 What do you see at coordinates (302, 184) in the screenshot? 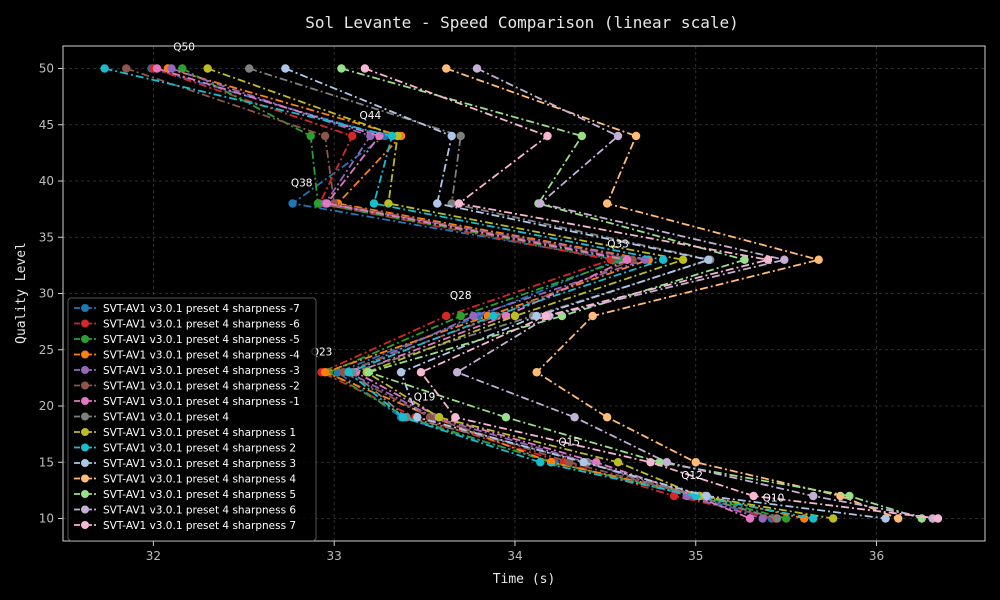
I see `quality-annotation: Q38` at bounding box center [302, 184].